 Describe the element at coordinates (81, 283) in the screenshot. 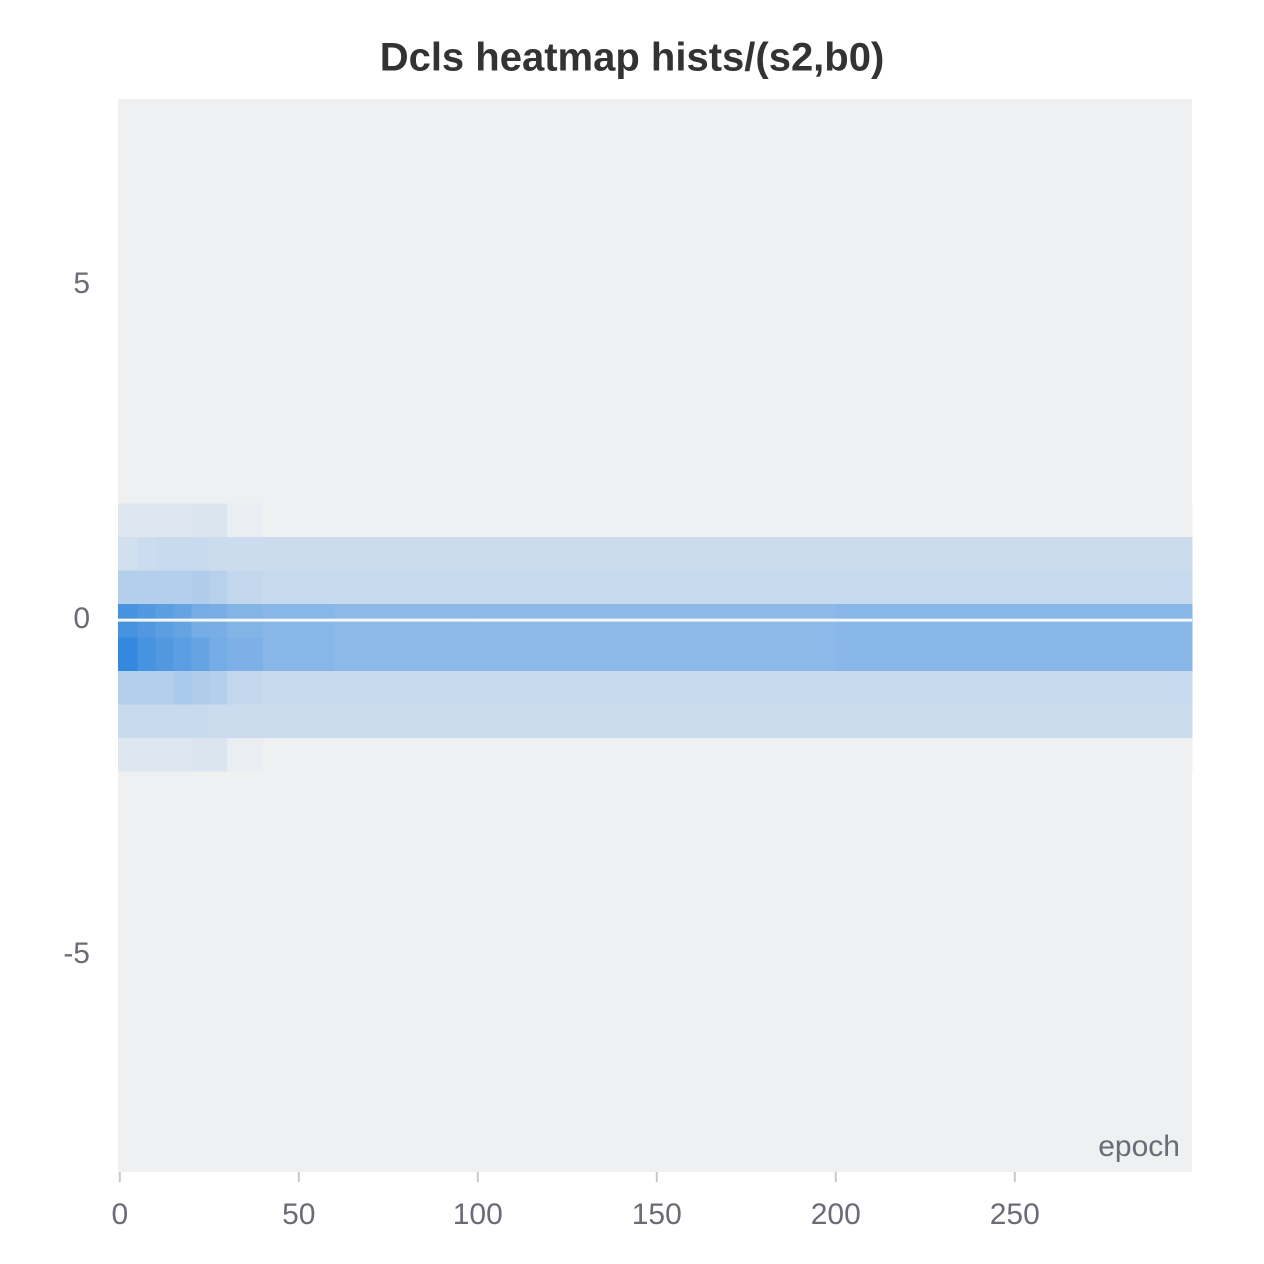

I see `y-tick-label: 5` at that location.